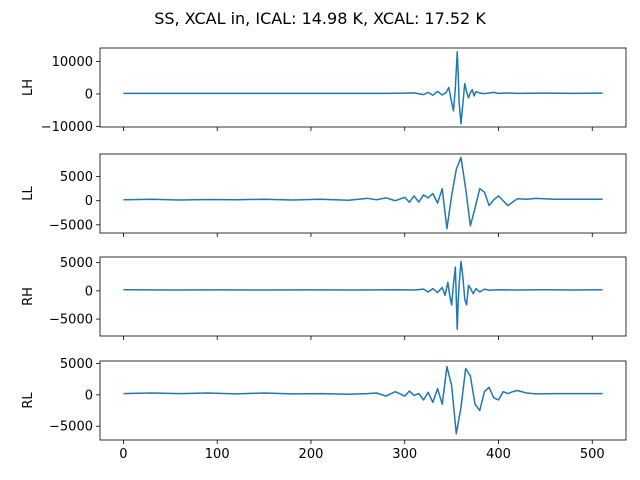  Describe the element at coordinates (28, 296) in the screenshot. I see `y-axis-label: RH` at that location.